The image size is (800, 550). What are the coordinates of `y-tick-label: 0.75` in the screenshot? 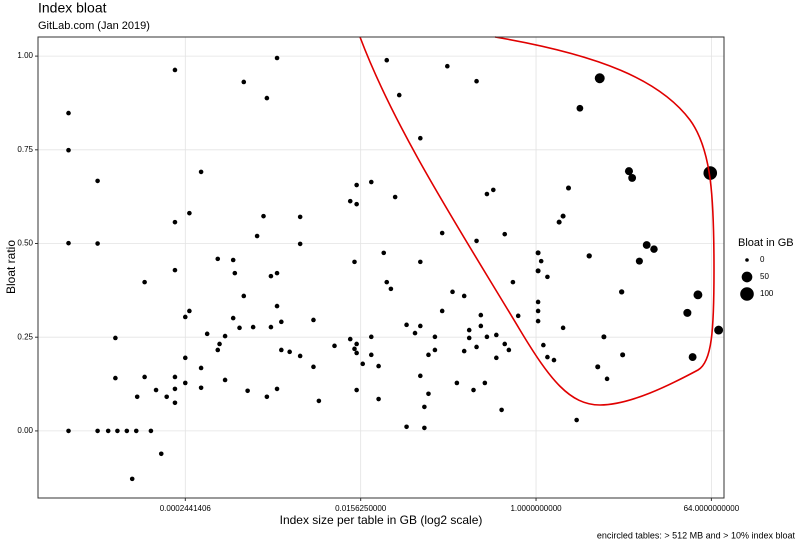 It's located at (25, 149).